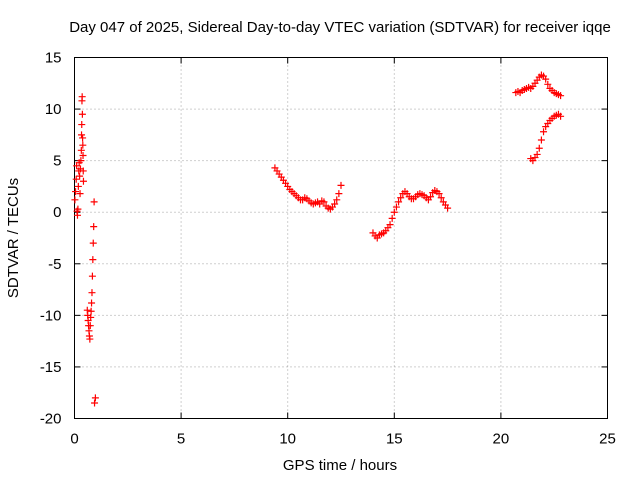  I want to click on x-tick-label: 20, so click(501, 439).